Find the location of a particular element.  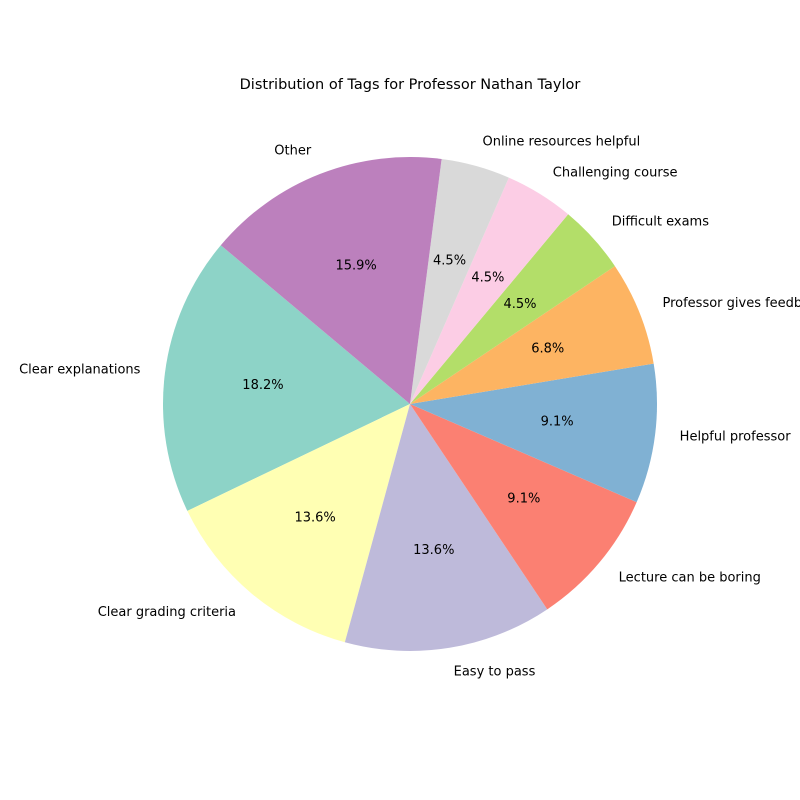

slice-label-1: Clear grading criteria is located at coordinates (167, 612).